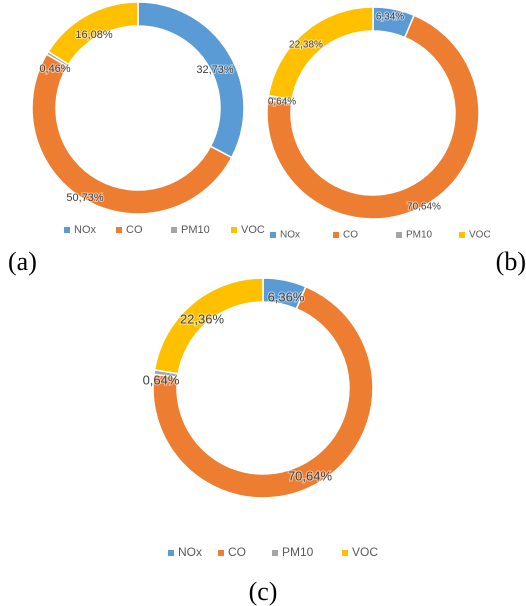 This screenshot has width=526, height=606. Describe the element at coordinates (511, 261) in the screenshot. I see `panel-label: (b)` at that location.